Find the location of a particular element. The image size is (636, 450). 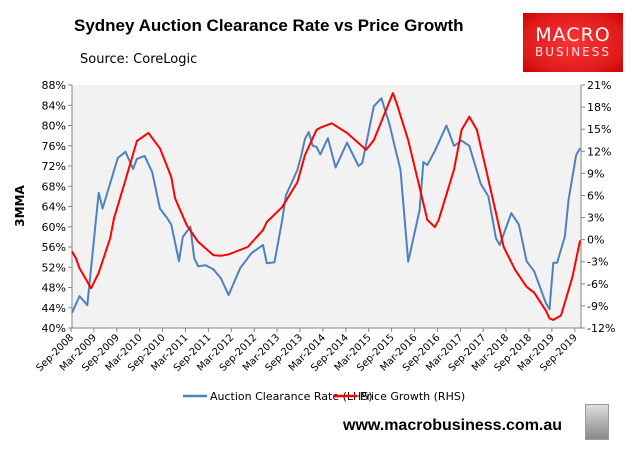

right-tick-label: 12% is located at coordinates (599, 151).